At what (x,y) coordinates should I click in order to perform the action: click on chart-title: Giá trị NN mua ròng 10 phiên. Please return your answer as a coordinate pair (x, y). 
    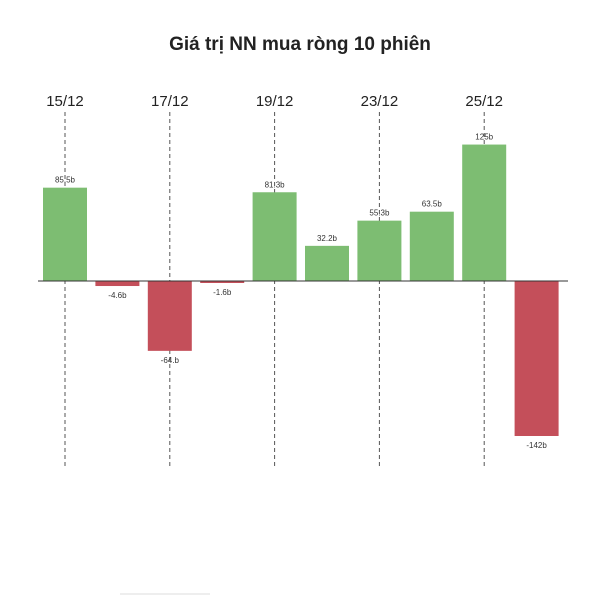
    Looking at the image, I should click on (300, 44).